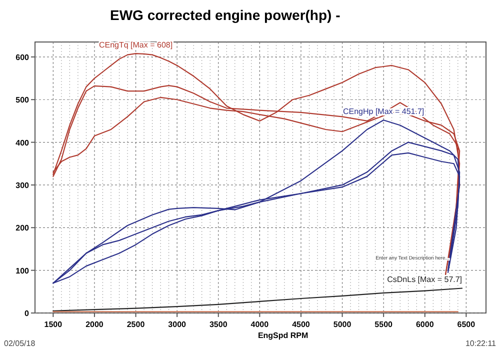 The image size is (500, 349). What do you see at coordinates (481, 343) in the screenshot?
I see `text: 10:22:11` at bounding box center [481, 343].